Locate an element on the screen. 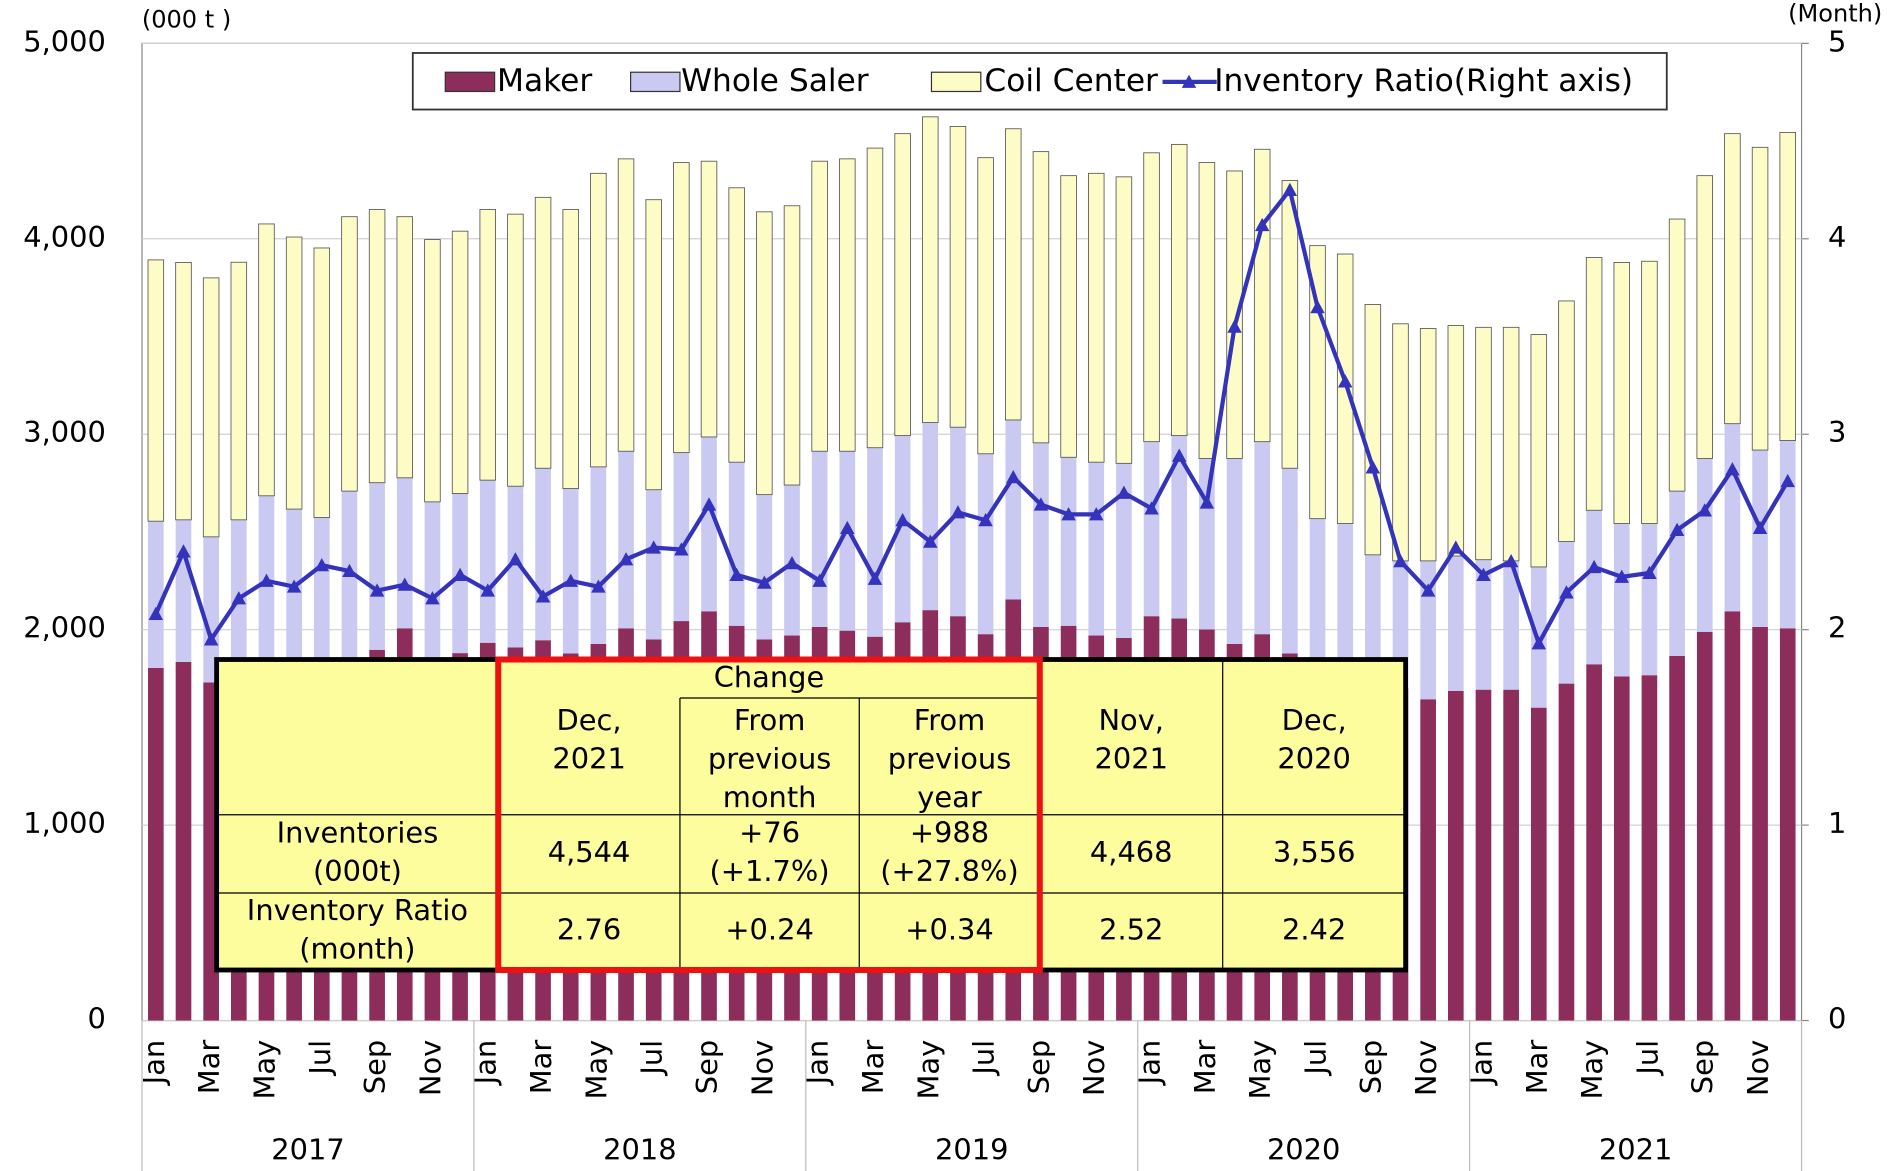  legend-label: Maker is located at coordinates (544, 81).